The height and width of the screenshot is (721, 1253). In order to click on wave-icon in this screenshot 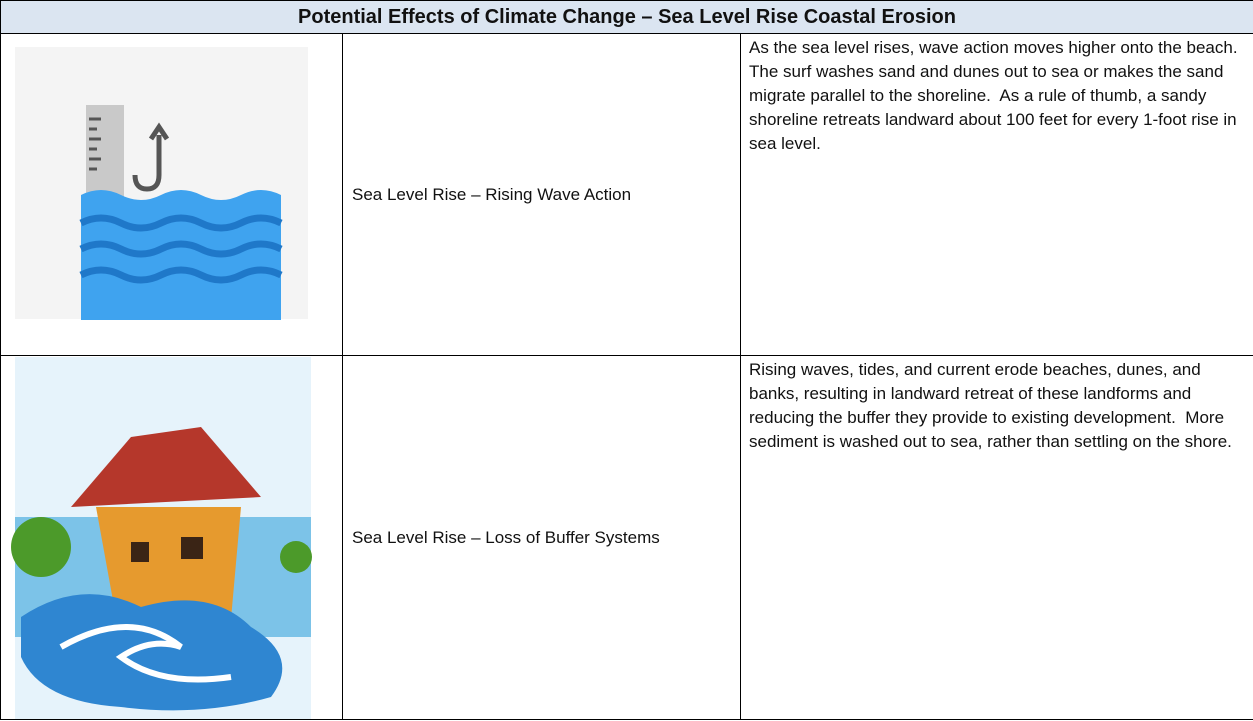, I will do `click(161, 183)`.